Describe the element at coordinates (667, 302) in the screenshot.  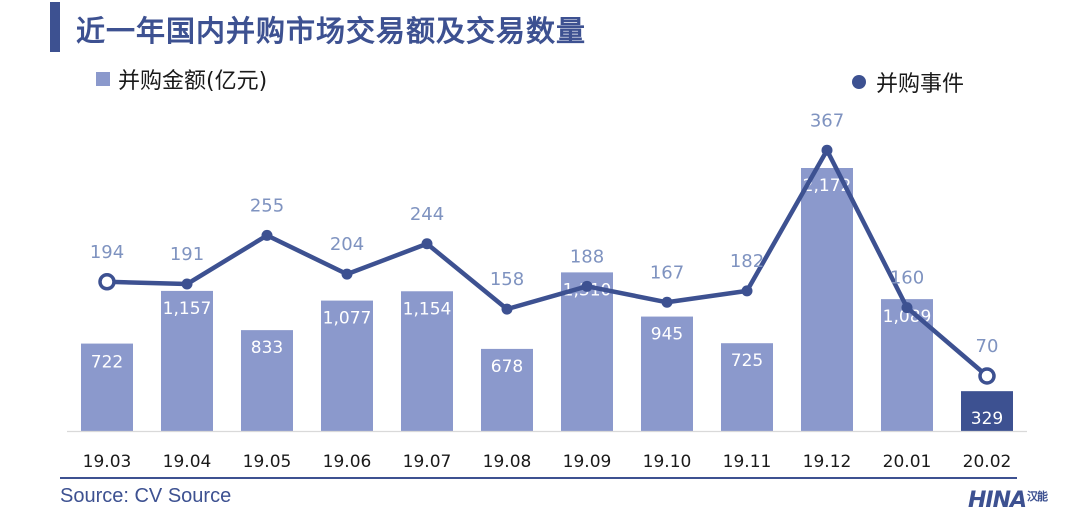
I see `event-point-19.10` at that location.